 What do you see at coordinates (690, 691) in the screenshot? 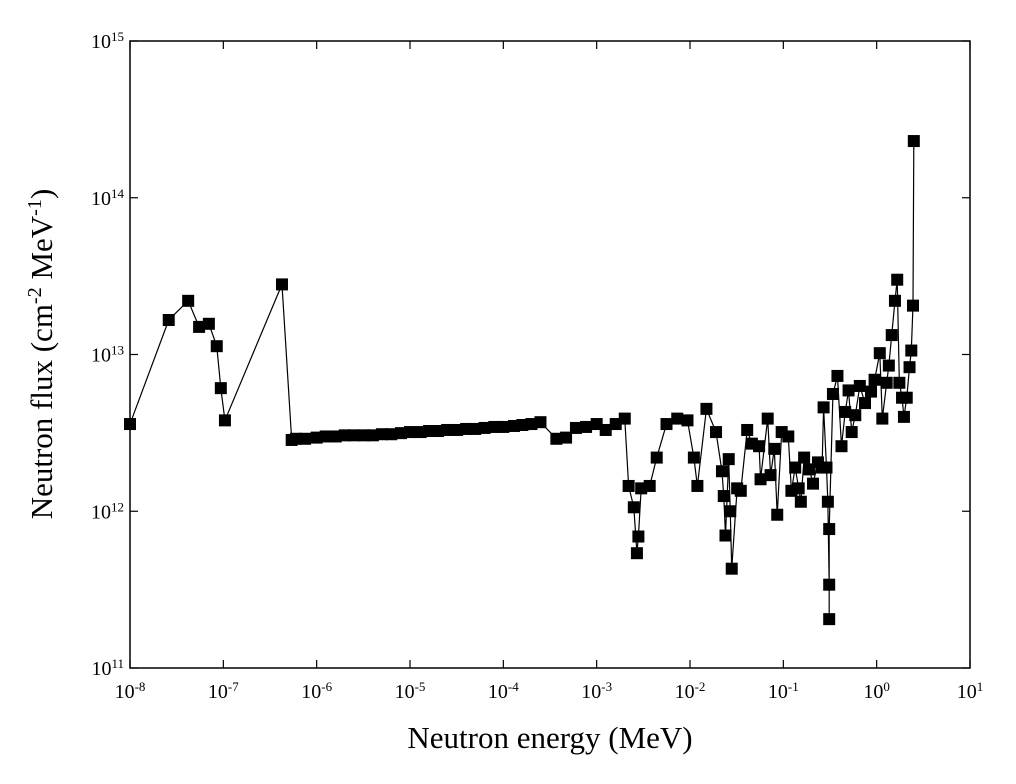
I see `x-tick-label: 10⁻²` at bounding box center [690, 691].